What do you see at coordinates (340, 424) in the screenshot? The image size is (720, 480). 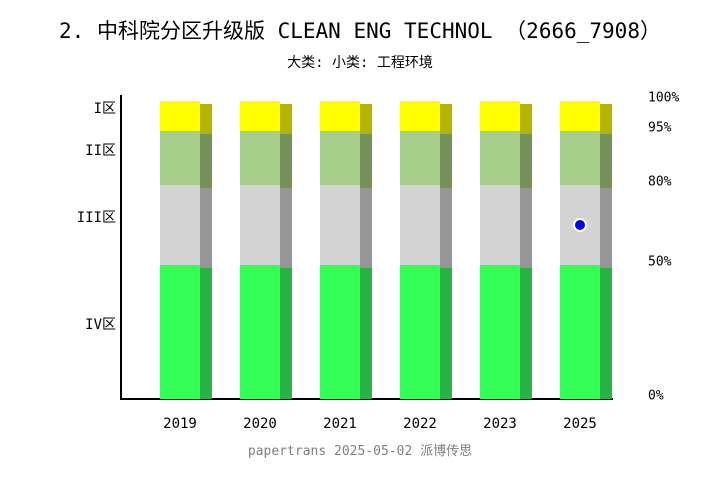 I see `x-tick-label-2021: 2021` at bounding box center [340, 424].